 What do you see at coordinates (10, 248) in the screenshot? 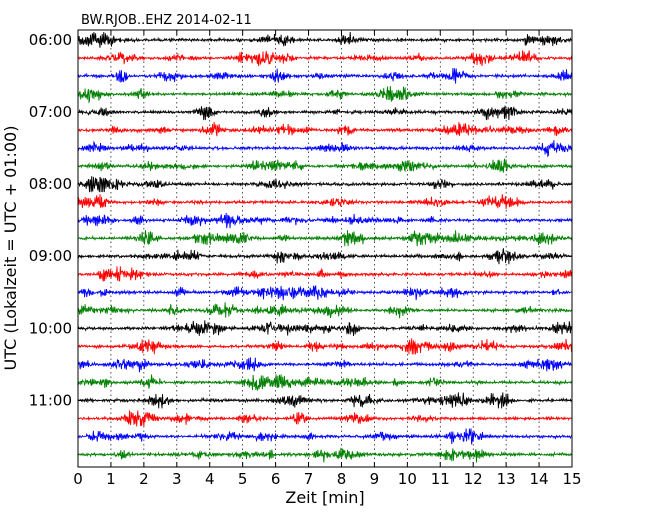
I see `y-axis-label: UTC (Lokalzeit = UTC + 01:00)` at bounding box center [10, 248].